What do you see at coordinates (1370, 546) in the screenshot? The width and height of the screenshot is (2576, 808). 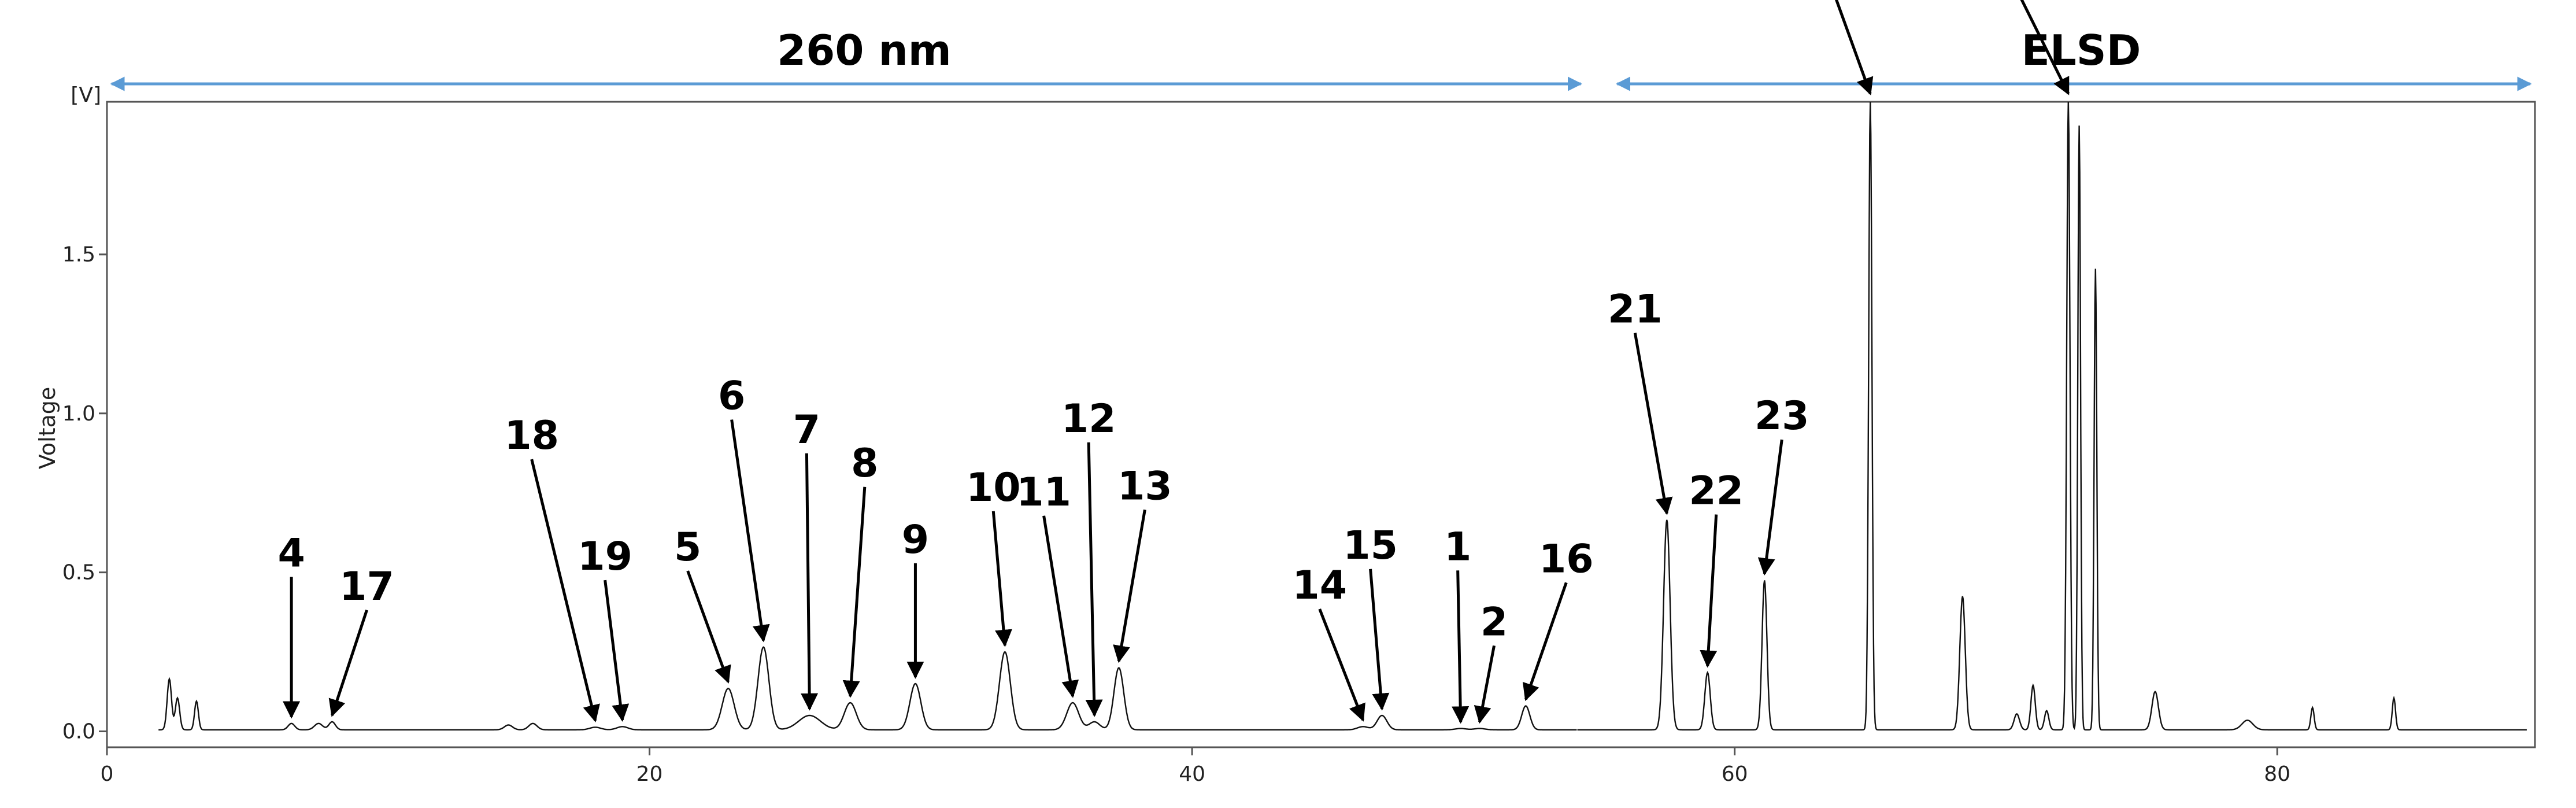 I see `peak-label: 15` at bounding box center [1370, 546].